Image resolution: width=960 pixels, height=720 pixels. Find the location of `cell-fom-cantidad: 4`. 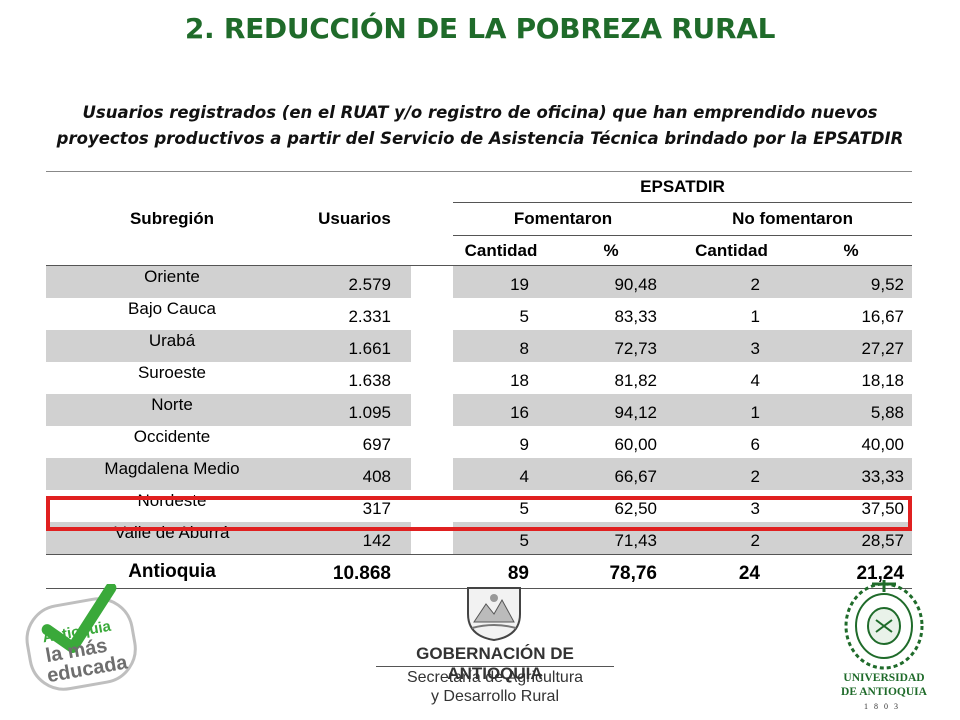

cell-fom-cantidad: 4 is located at coordinates (501, 474).